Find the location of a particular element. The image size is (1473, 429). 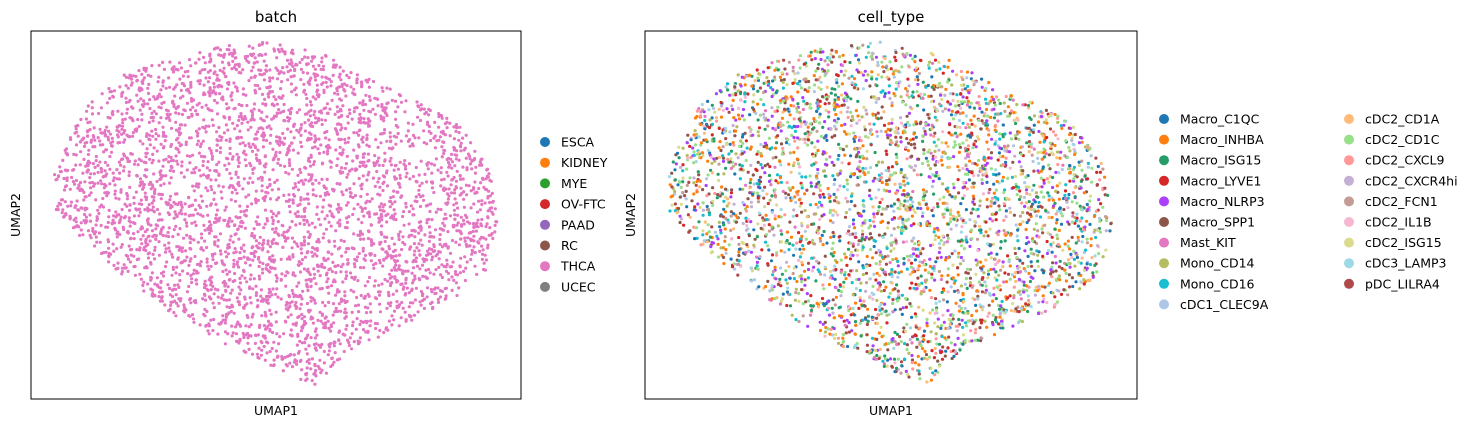

legend-marker is located at coordinates (545, 245).